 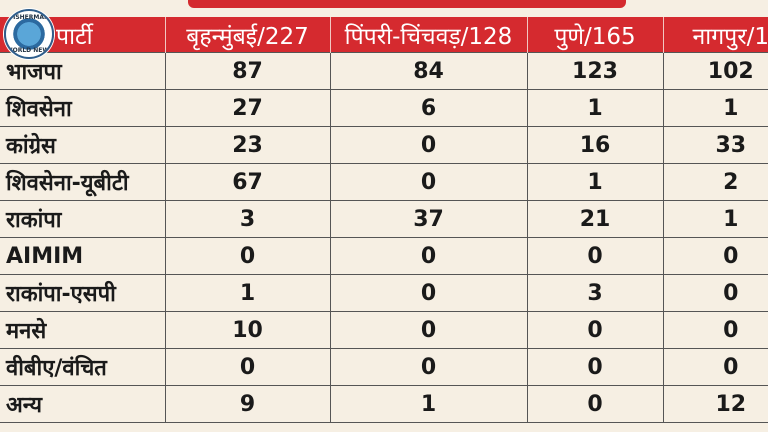 What do you see at coordinates (247, 35) in the screenshot?
I see `column-header-city: बृहन्मुंबई/227` at bounding box center [247, 35].